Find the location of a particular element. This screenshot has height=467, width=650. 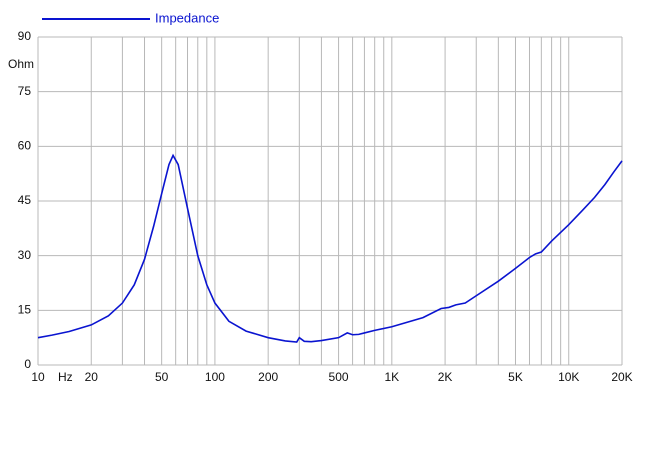

x-tick-label: 5K is located at coordinates (515, 377).